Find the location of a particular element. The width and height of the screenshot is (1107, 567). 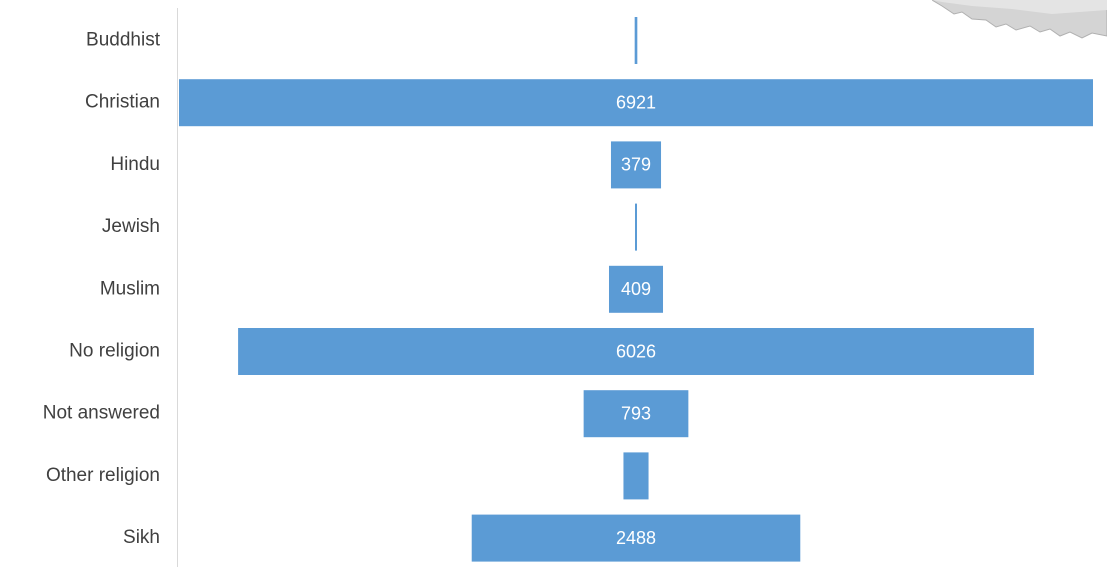

bar-not-answered is located at coordinates (636, 414).